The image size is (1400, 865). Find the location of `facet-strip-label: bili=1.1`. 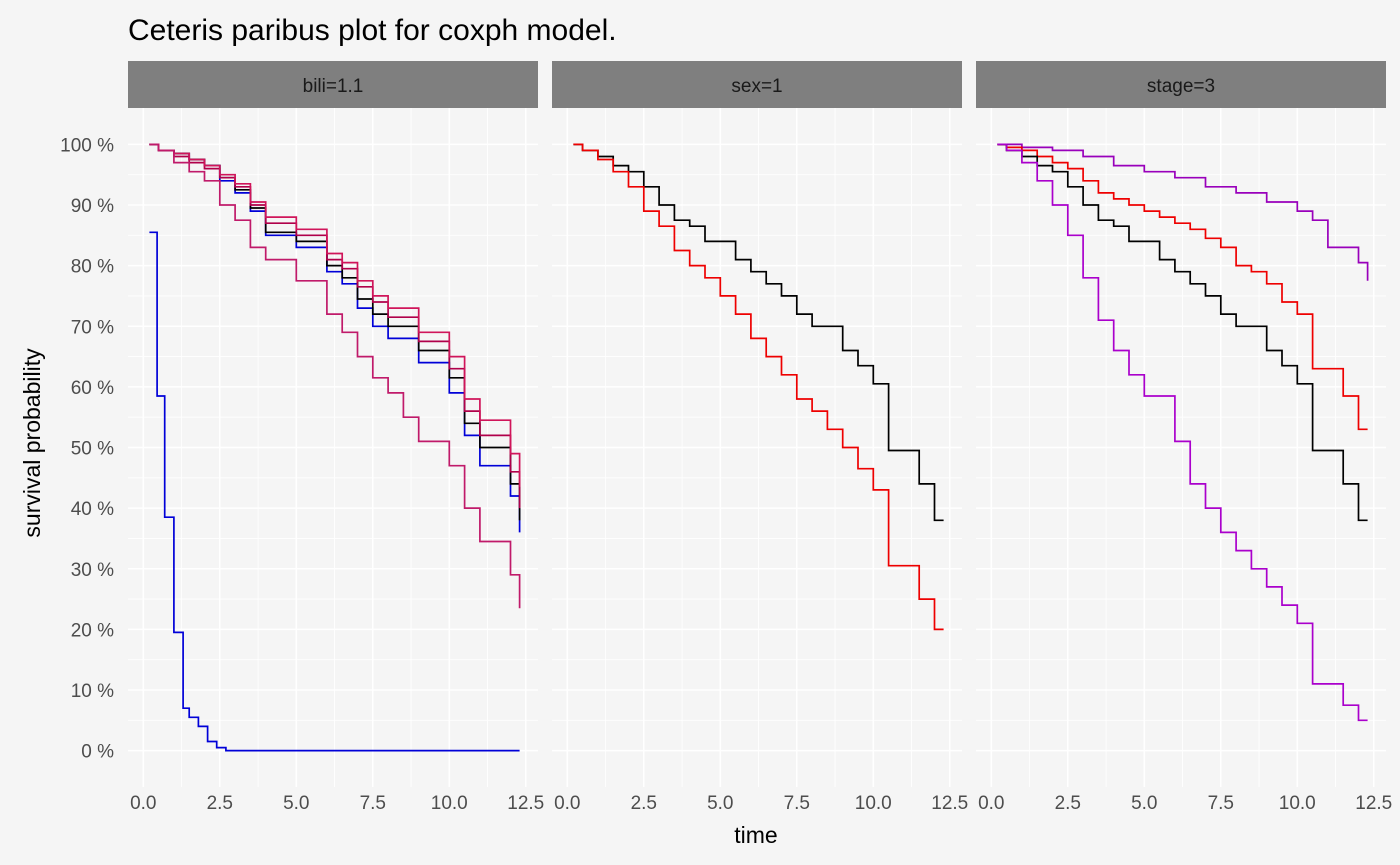

facet-strip-label: bili=1.1 is located at coordinates (333, 86).